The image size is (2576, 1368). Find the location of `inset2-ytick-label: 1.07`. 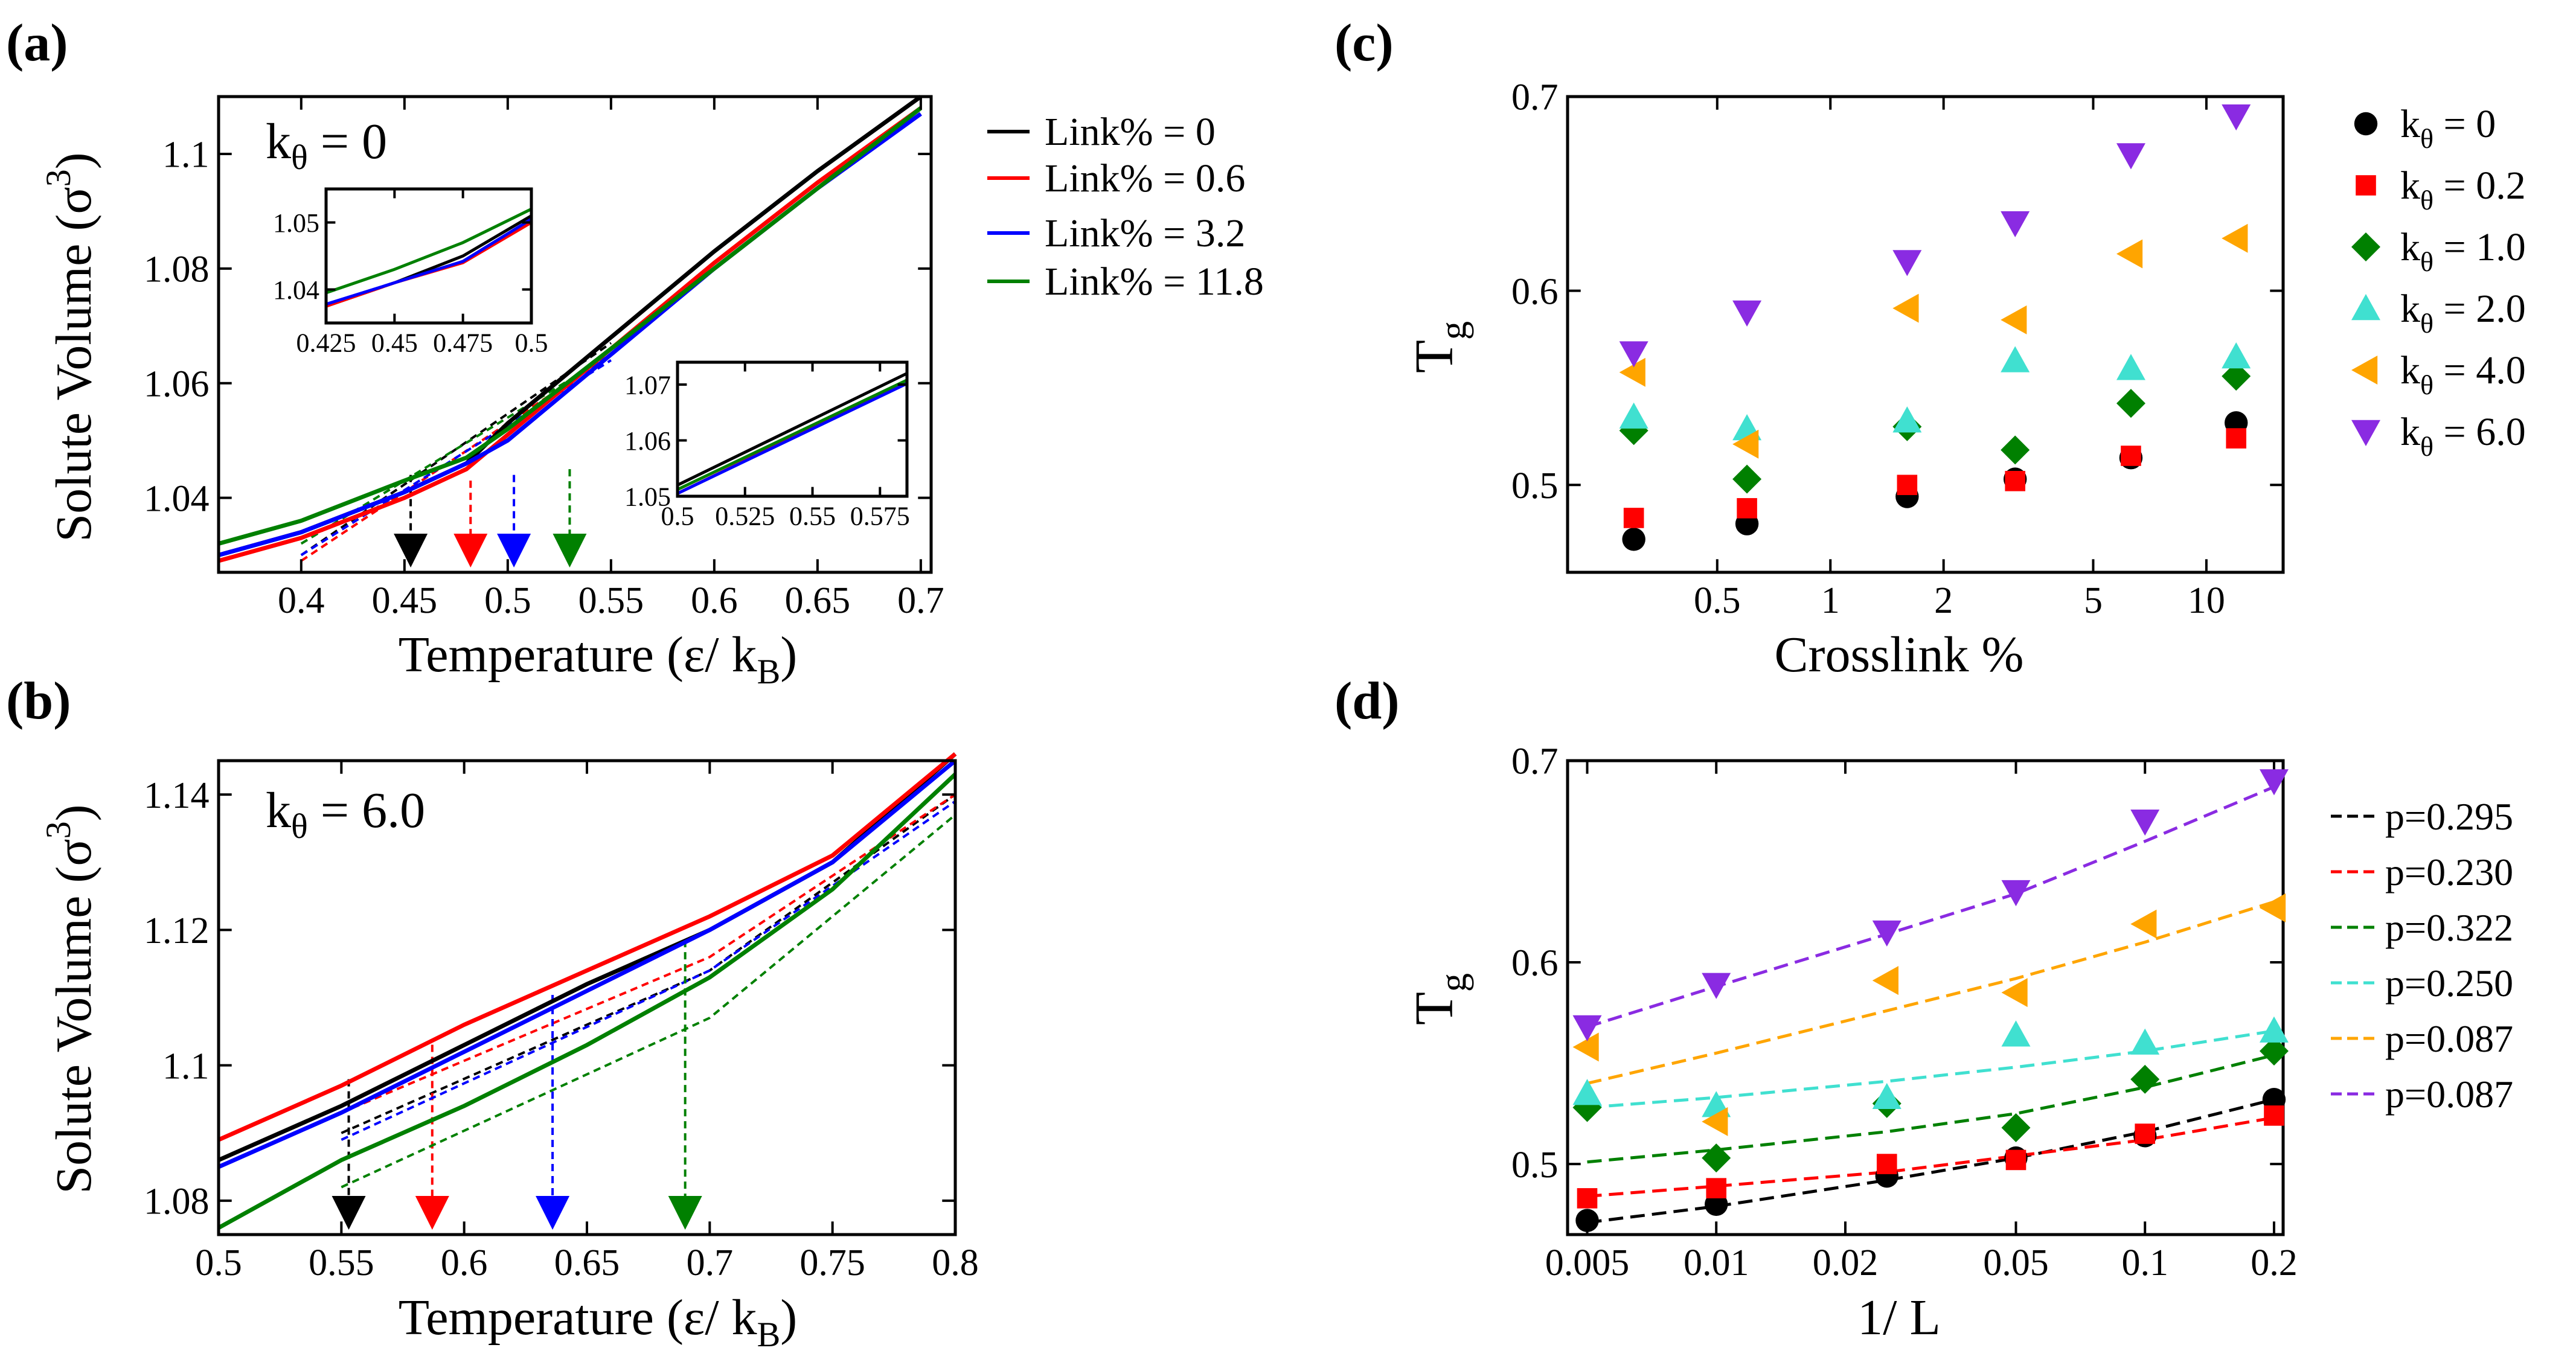

inset2-ytick-label: 1.07 is located at coordinates (647, 385).